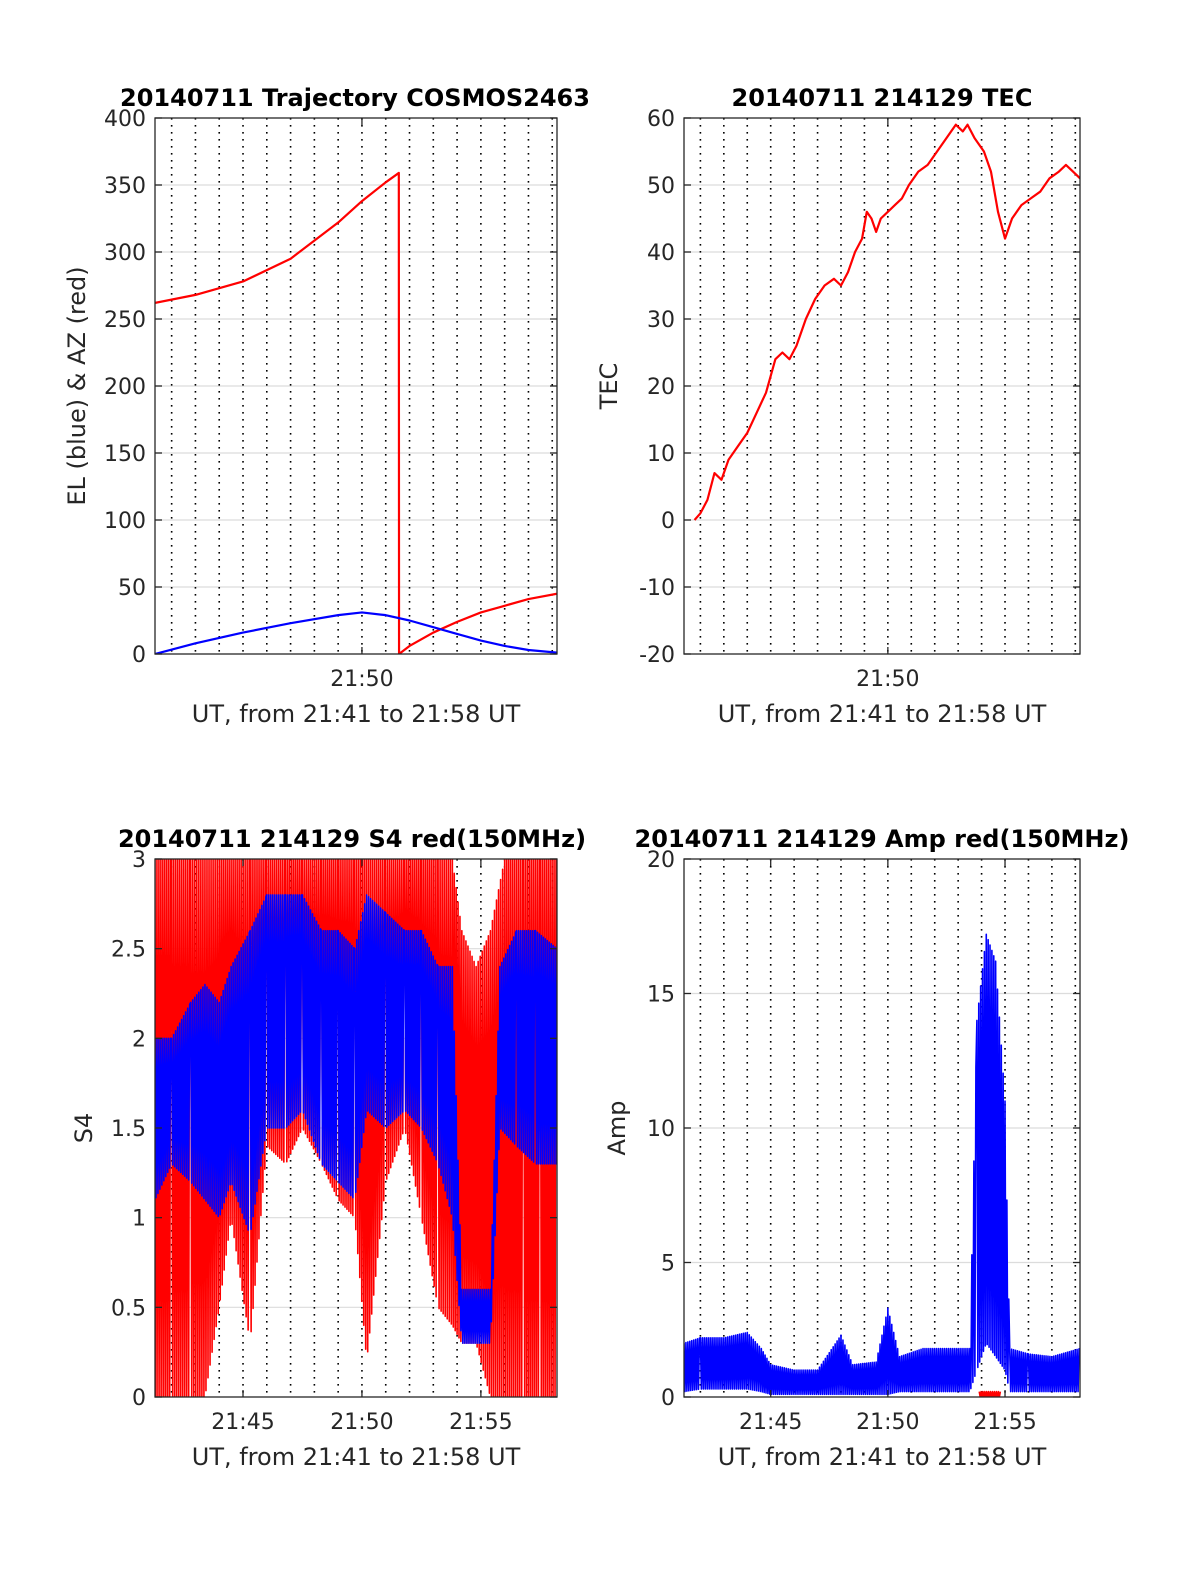 This screenshot has width=1200, height=1575. I want to click on y-tick-label: 0.5, so click(128, 1308).